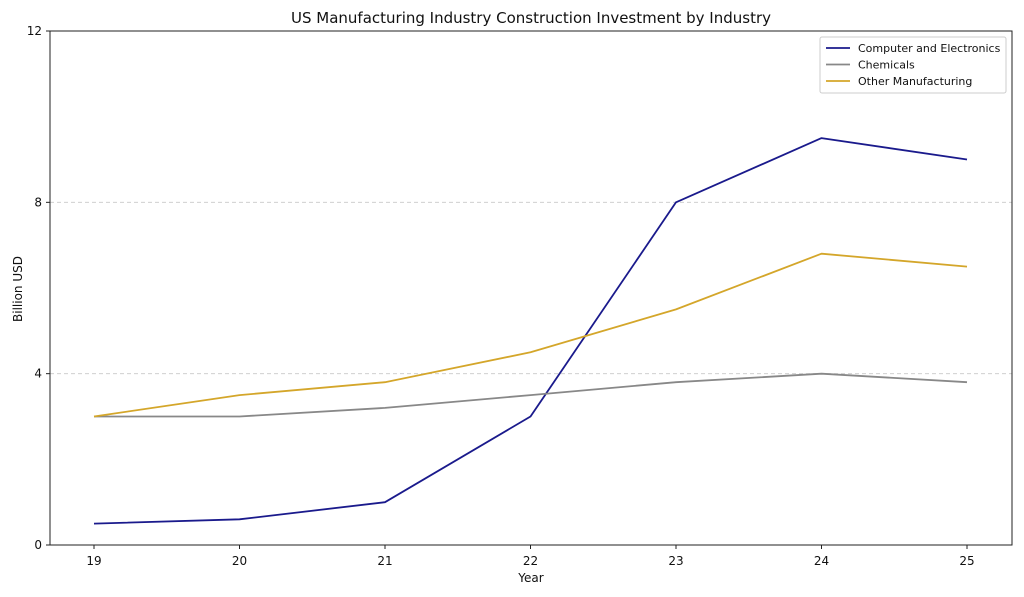 Image resolution: width=1024 pixels, height=597 pixels. I want to click on x-tick-label: 24, so click(821, 561).